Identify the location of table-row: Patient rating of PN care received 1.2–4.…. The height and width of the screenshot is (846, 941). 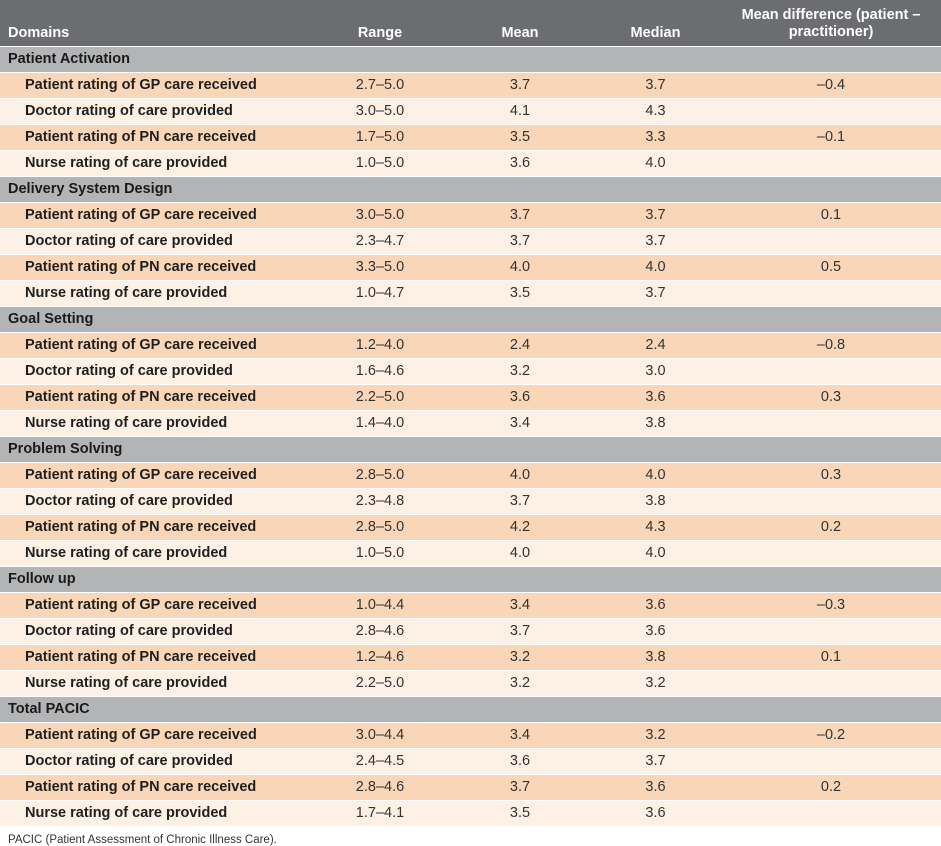
(470, 656).